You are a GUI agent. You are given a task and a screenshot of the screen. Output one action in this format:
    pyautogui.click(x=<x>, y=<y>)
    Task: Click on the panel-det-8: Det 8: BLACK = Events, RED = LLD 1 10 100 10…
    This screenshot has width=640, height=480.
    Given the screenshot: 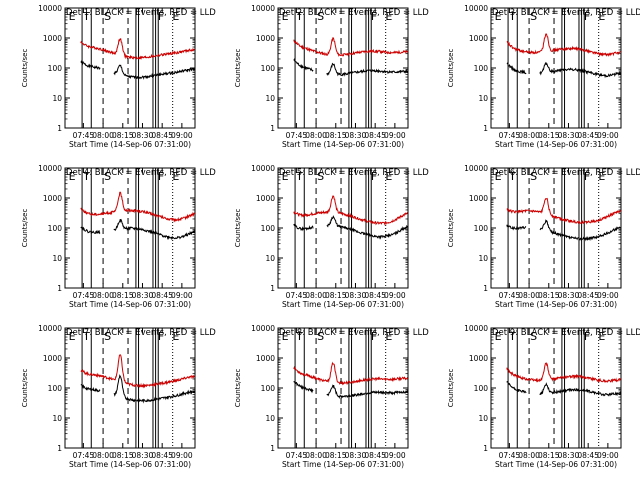 What is the action you would take?
    pyautogui.click(x=331, y=396)
    